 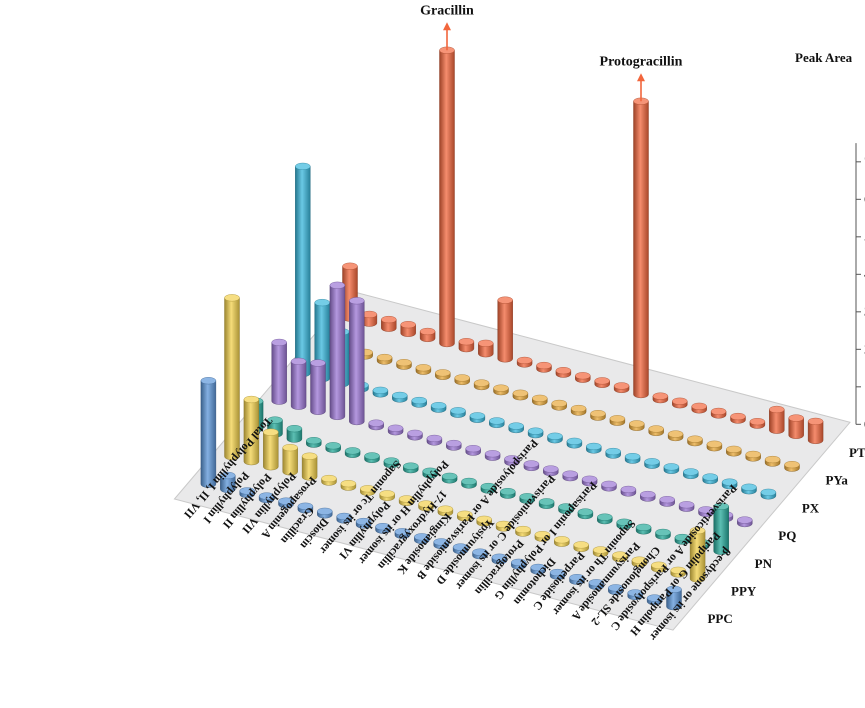 I want to click on annotation-arrow-gracillin, so click(x=447, y=36).